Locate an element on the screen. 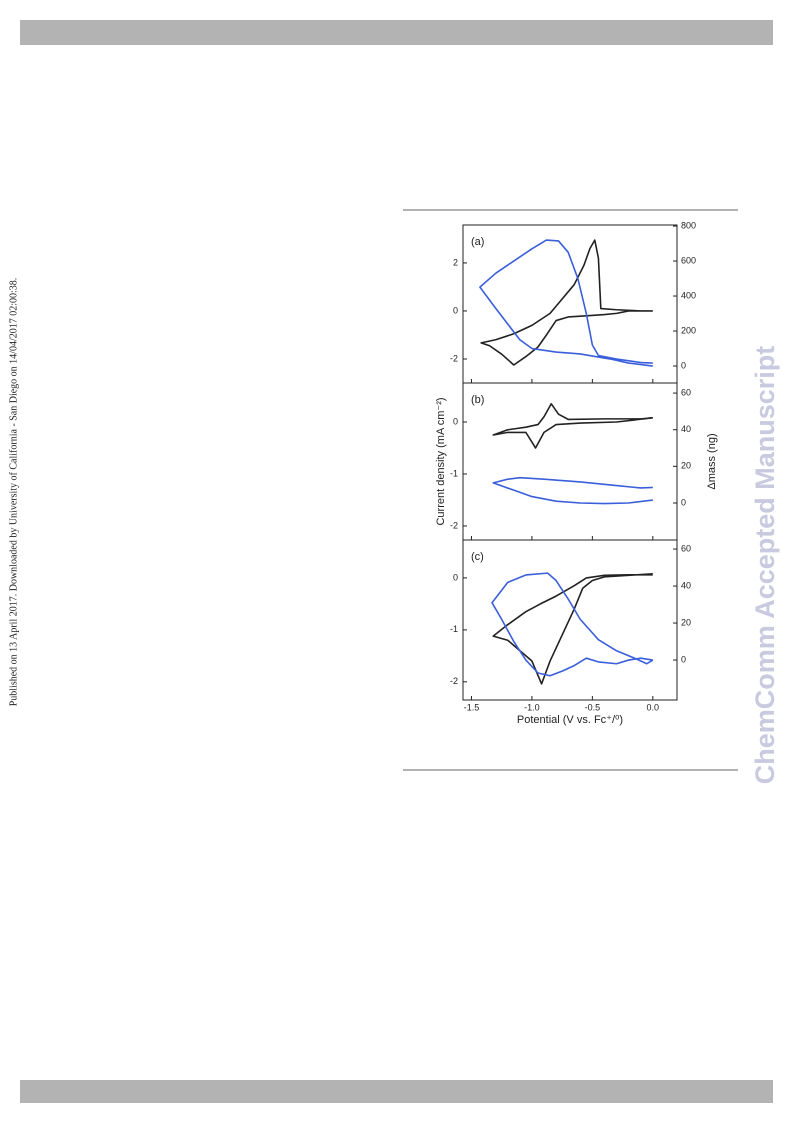 The height and width of the screenshot is (1128, 793). x-tick-label: -1.5 is located at coordinates (472, 707).